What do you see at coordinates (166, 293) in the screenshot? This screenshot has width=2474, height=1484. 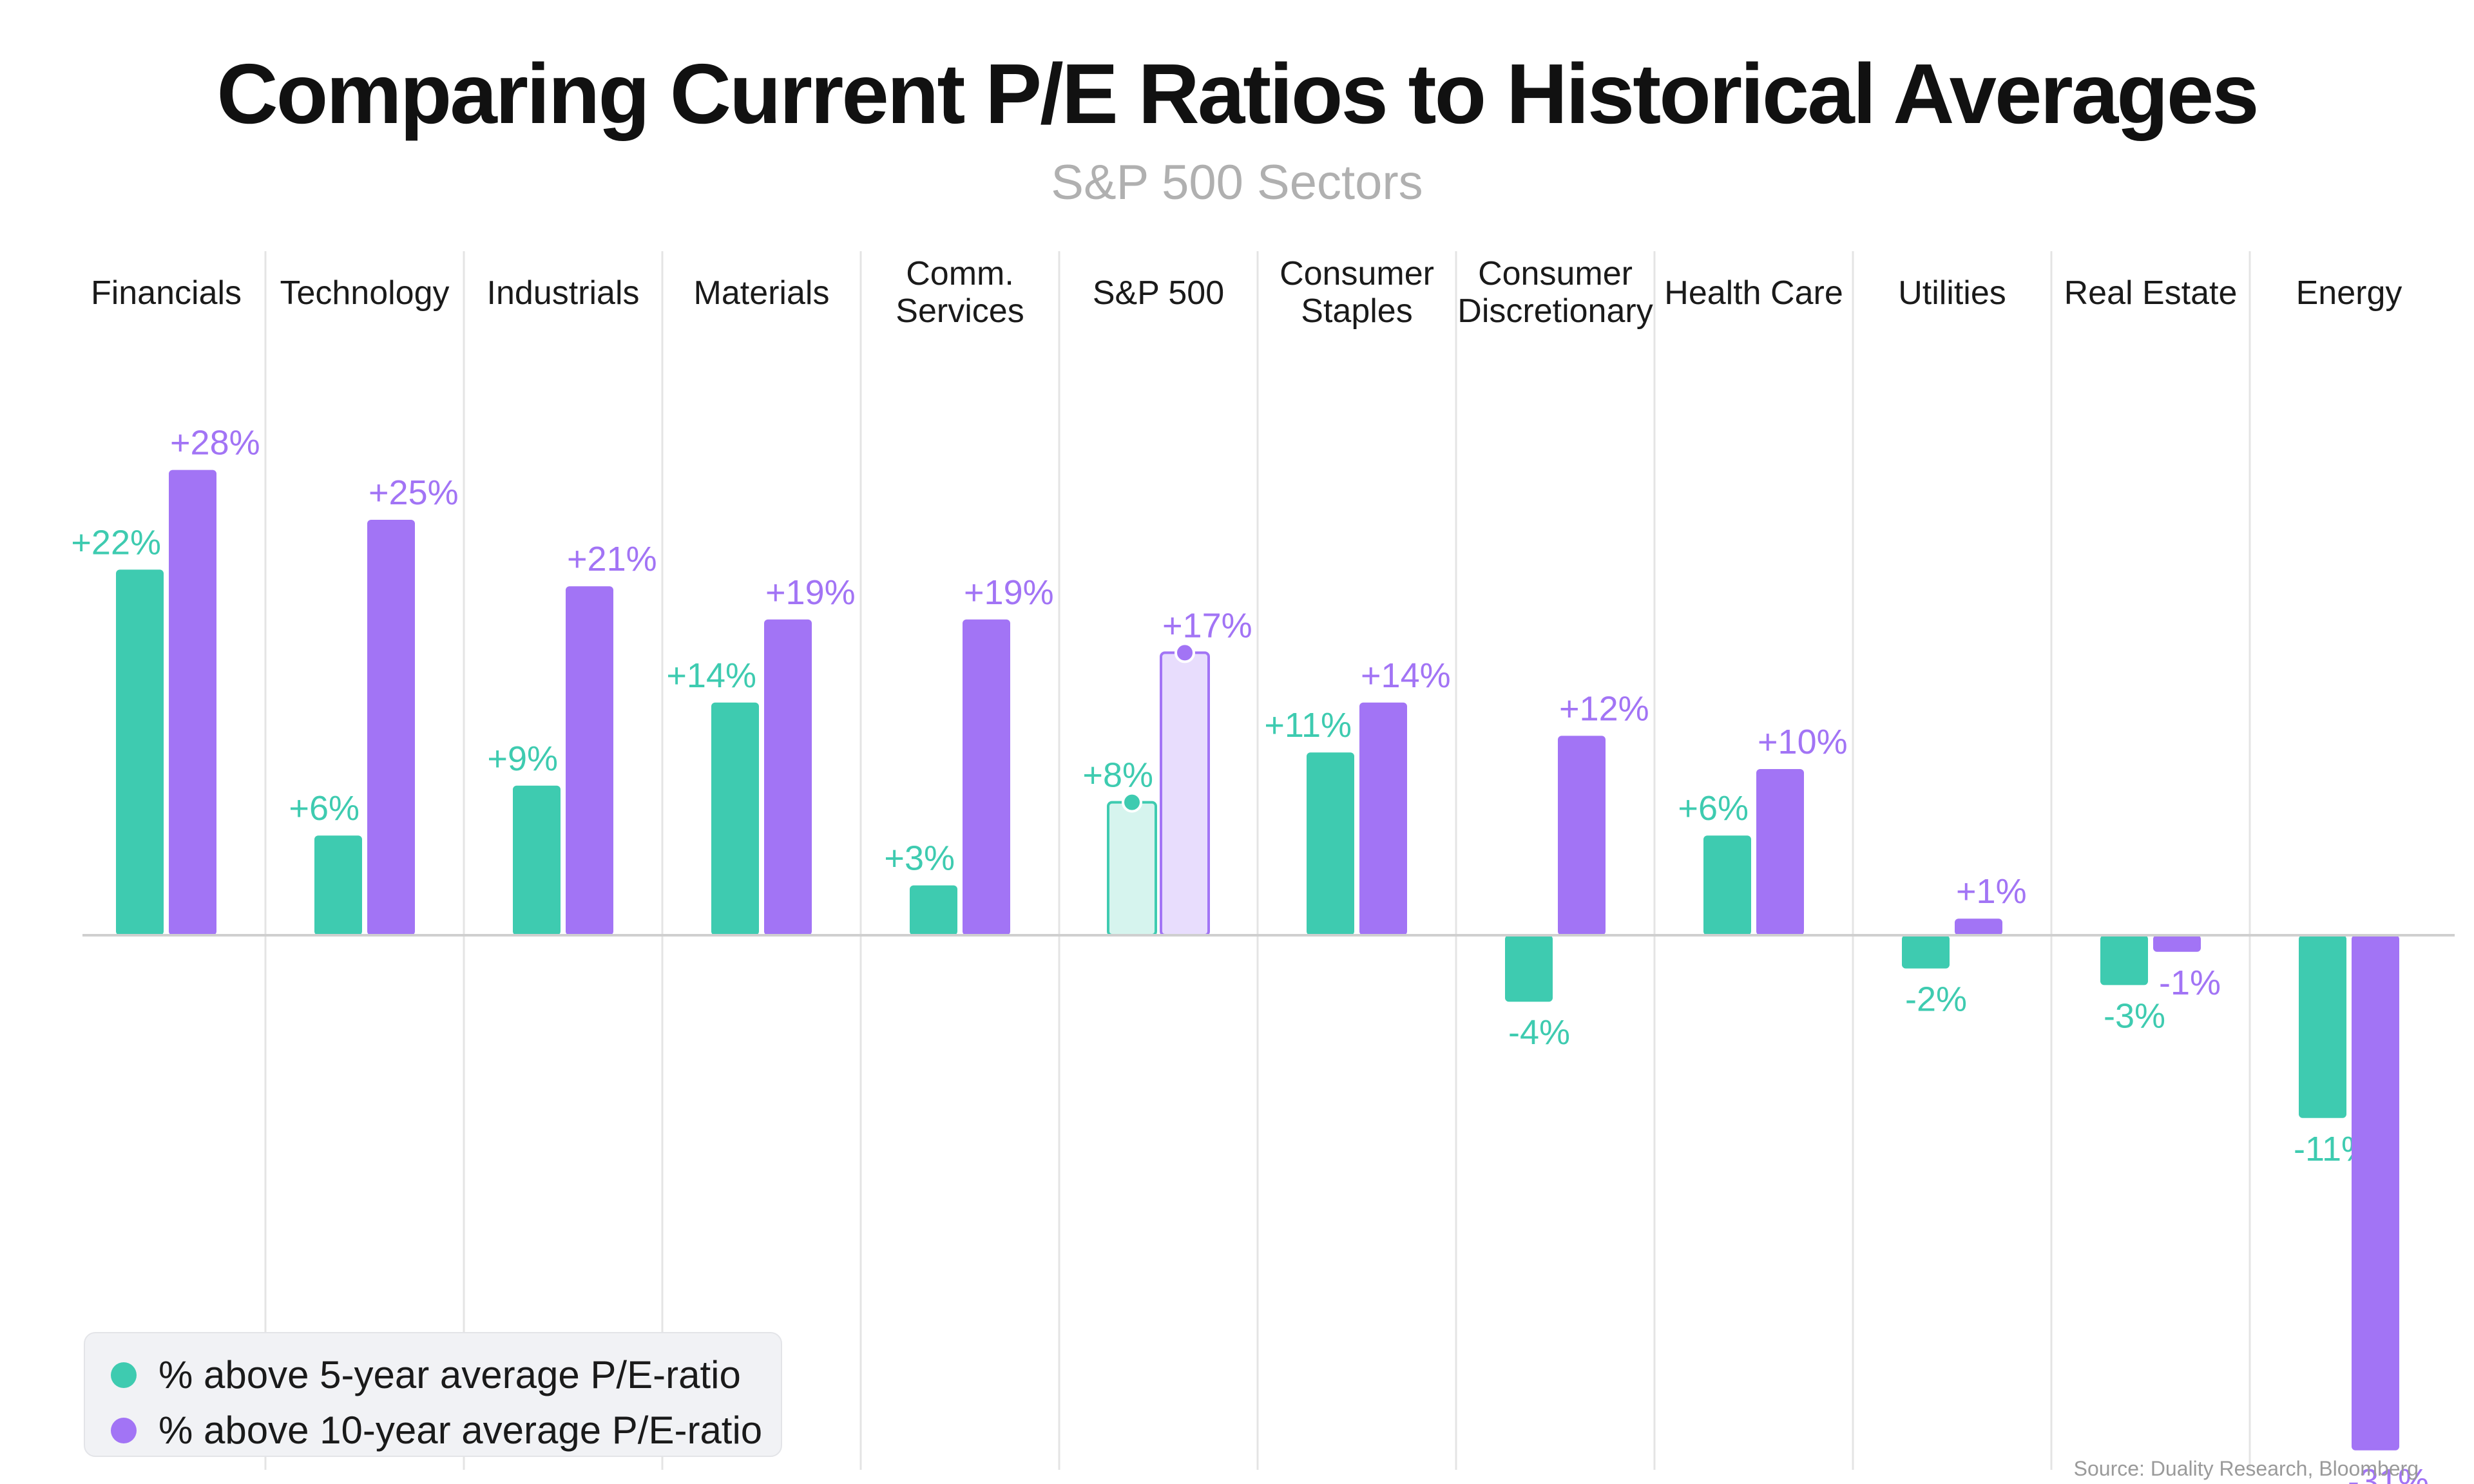 I see `category-label-financials: Financials` at bounding box center [166, 293].